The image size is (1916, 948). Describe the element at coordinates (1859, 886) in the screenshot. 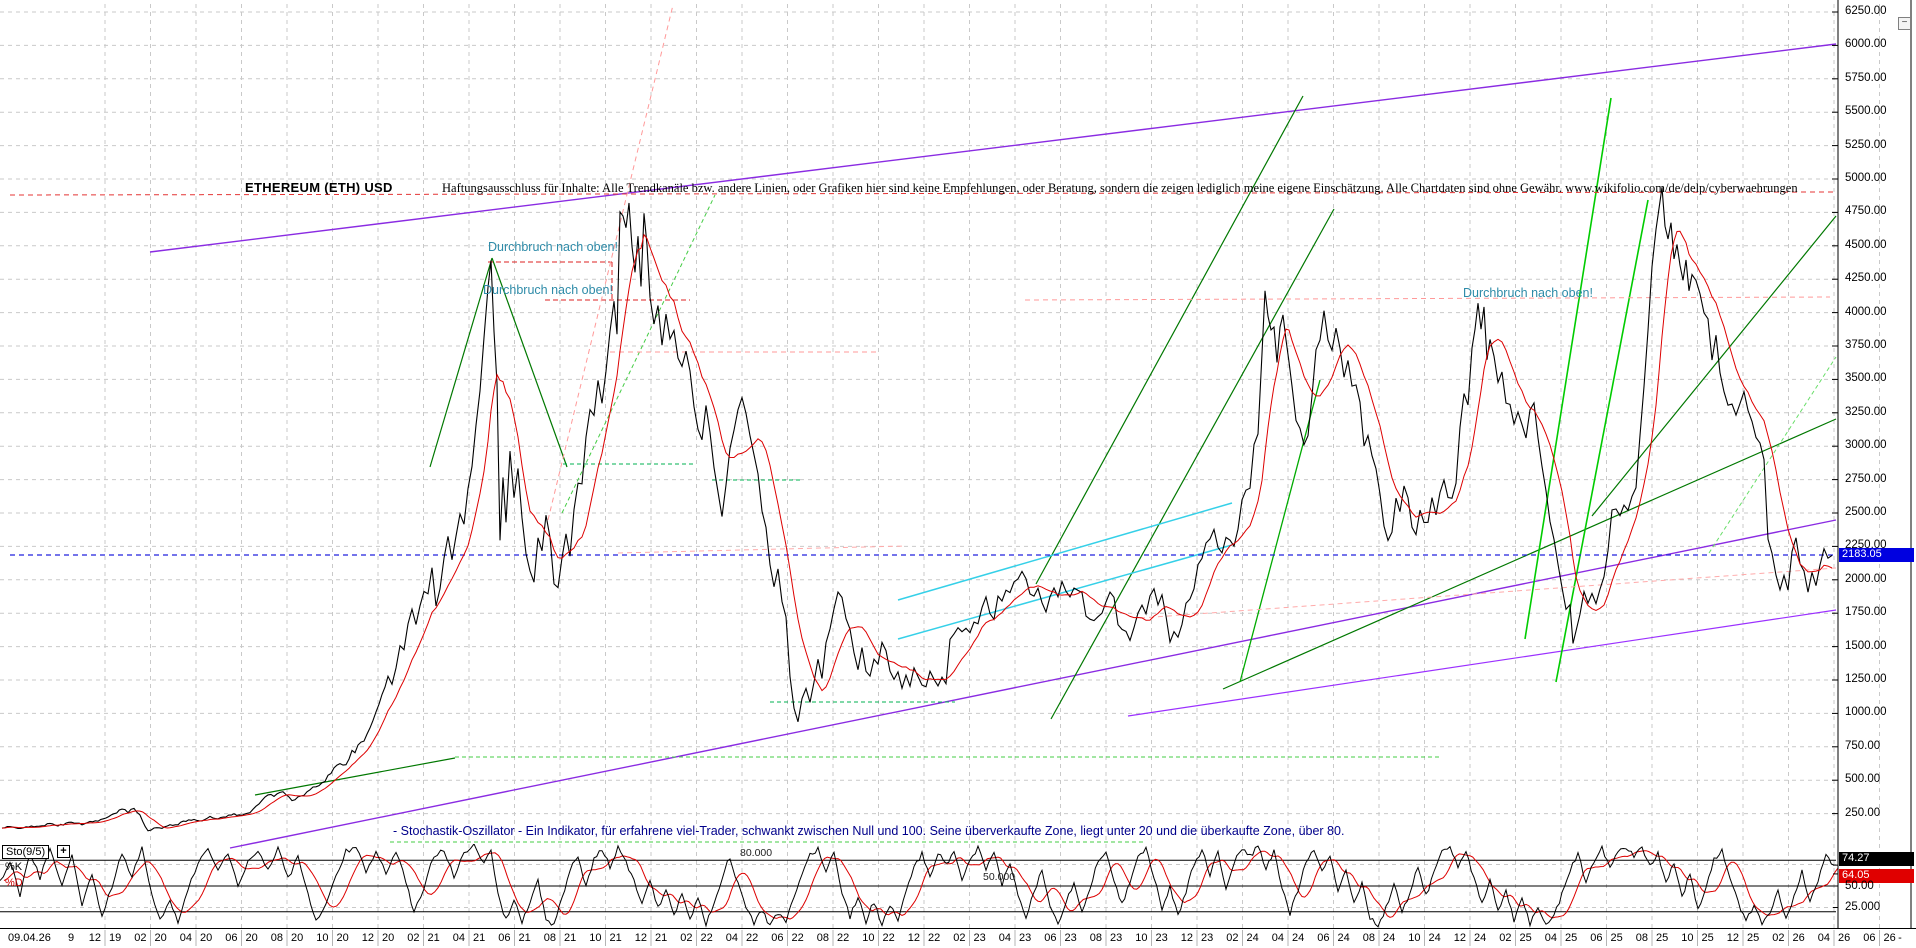

I see `sto-axis-50-label: 50.00` at that location.